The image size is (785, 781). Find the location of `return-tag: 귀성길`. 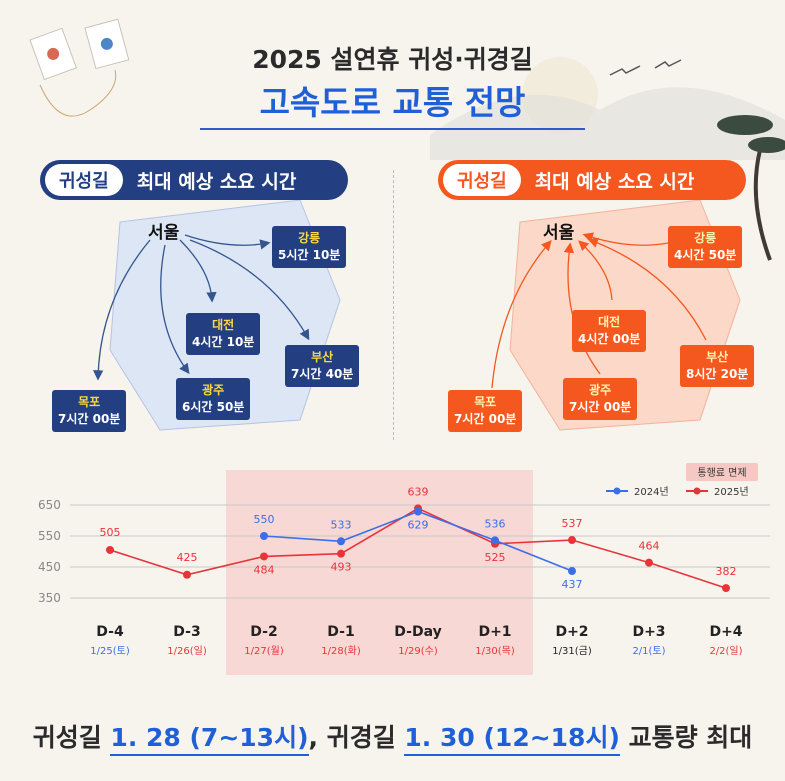

return-tag: 귀성길 is located at coordinates (482, 180).